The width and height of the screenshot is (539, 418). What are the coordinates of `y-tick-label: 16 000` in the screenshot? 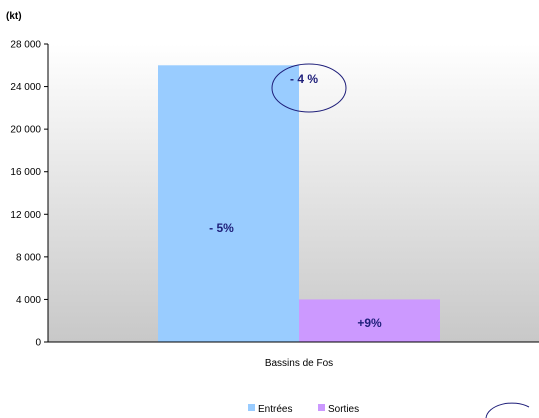 It's located at (25, 172).